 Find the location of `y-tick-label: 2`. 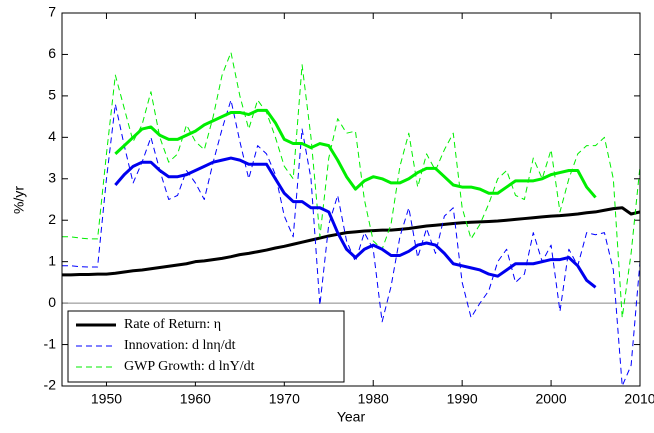

y-tick-label: 2 is located at coordinates (52, 219).